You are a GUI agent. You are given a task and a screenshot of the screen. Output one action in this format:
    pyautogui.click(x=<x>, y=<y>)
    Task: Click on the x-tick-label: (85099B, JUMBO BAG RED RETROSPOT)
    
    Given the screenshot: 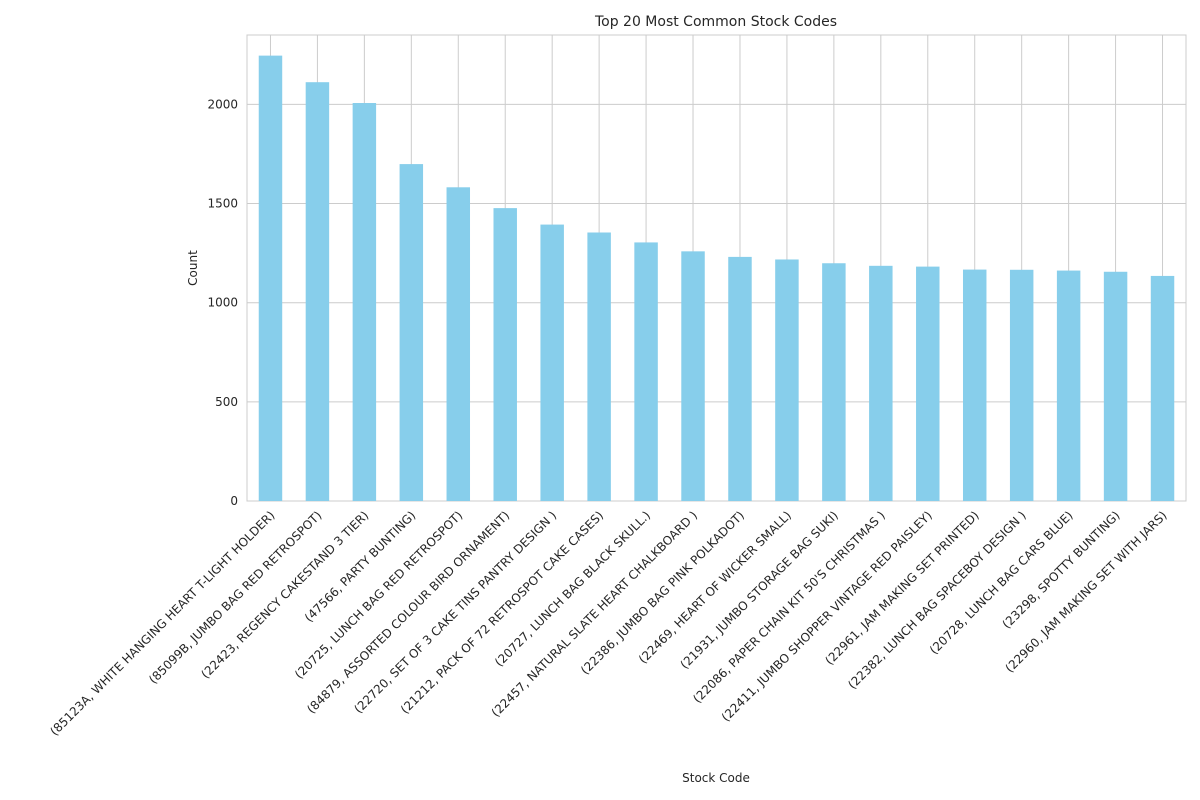 What is the action you would take?
    pyautogui.click(x=235, y=597)
    